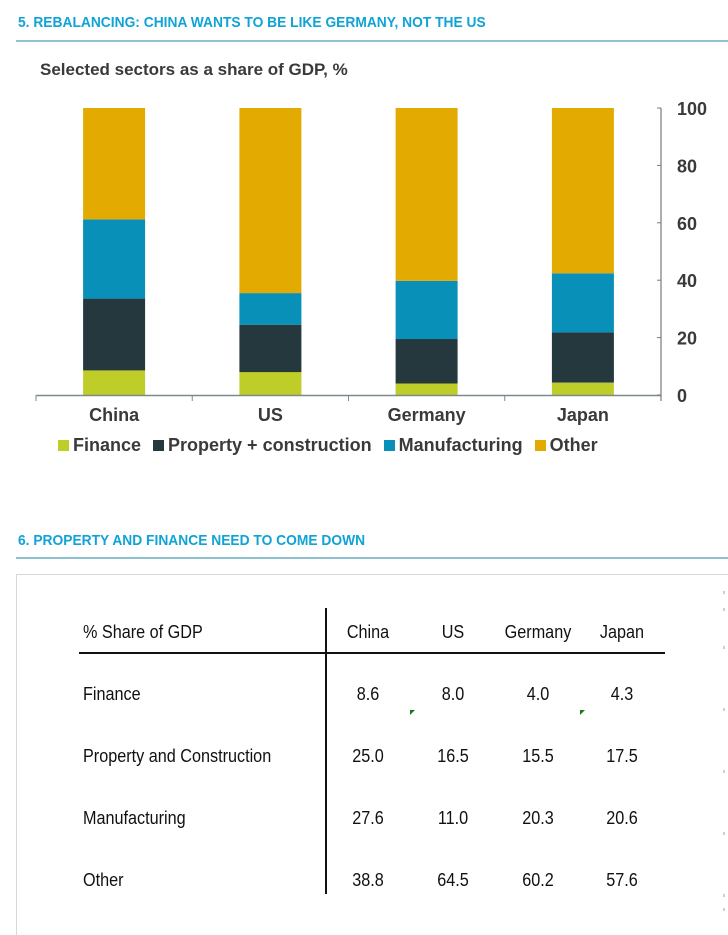 Image resolution: width=728 pixels, height=935 pixels. Describe the element at coordinates (389, 445) in the screenshot. I see `legend-swatch-manufacturing` at that location.